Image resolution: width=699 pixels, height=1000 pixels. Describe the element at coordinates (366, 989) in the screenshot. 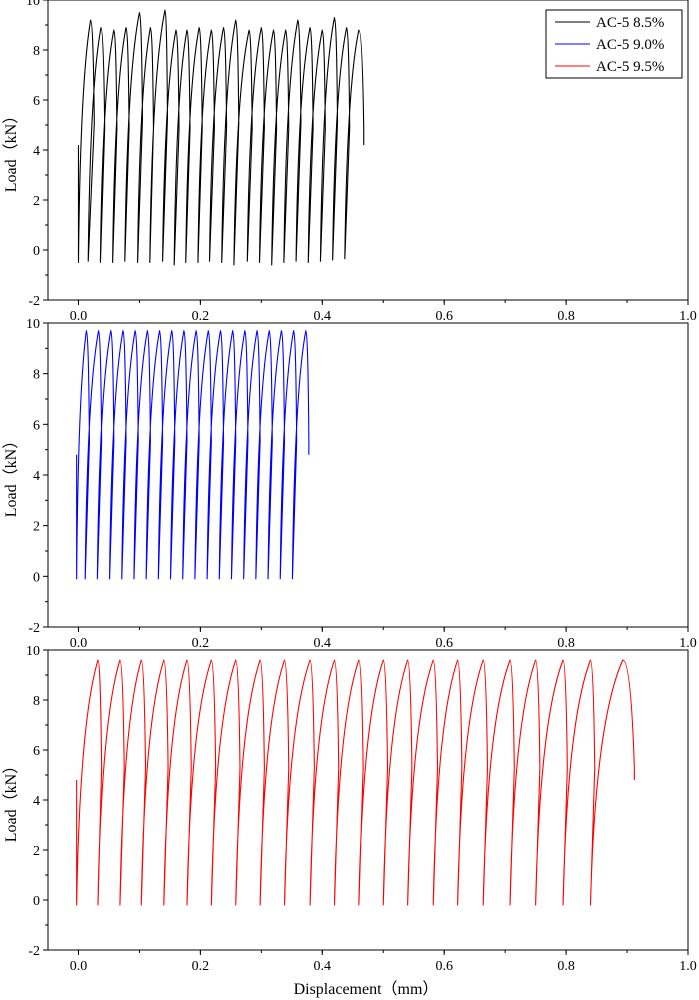

I see `x-axis-title: Displacement（mm）` at that location.